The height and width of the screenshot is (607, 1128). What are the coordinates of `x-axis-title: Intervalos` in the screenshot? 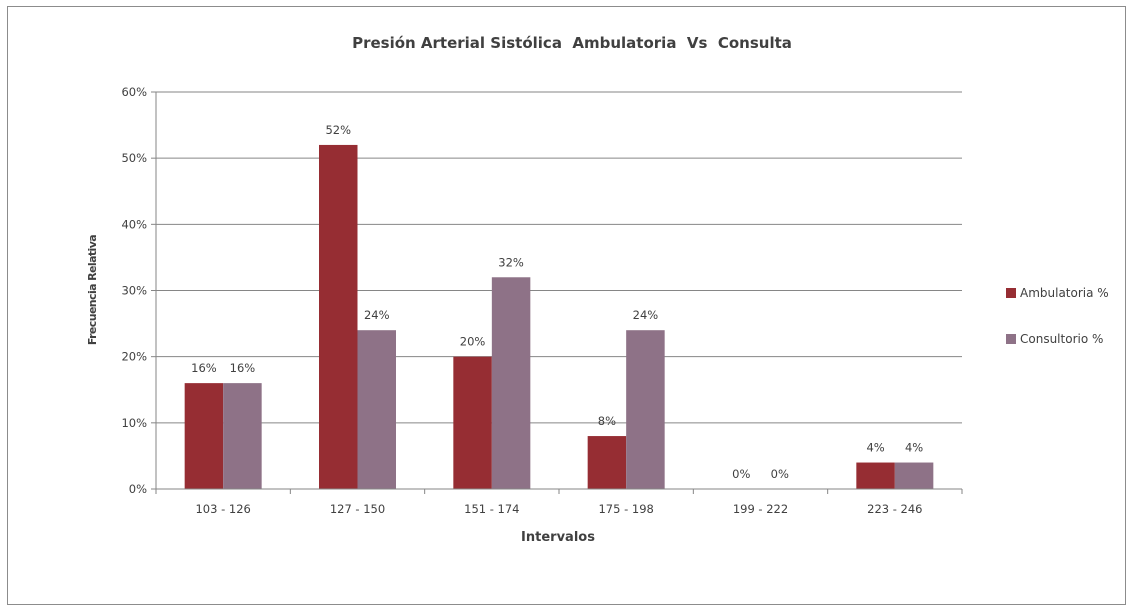 It's located at (558, 537).